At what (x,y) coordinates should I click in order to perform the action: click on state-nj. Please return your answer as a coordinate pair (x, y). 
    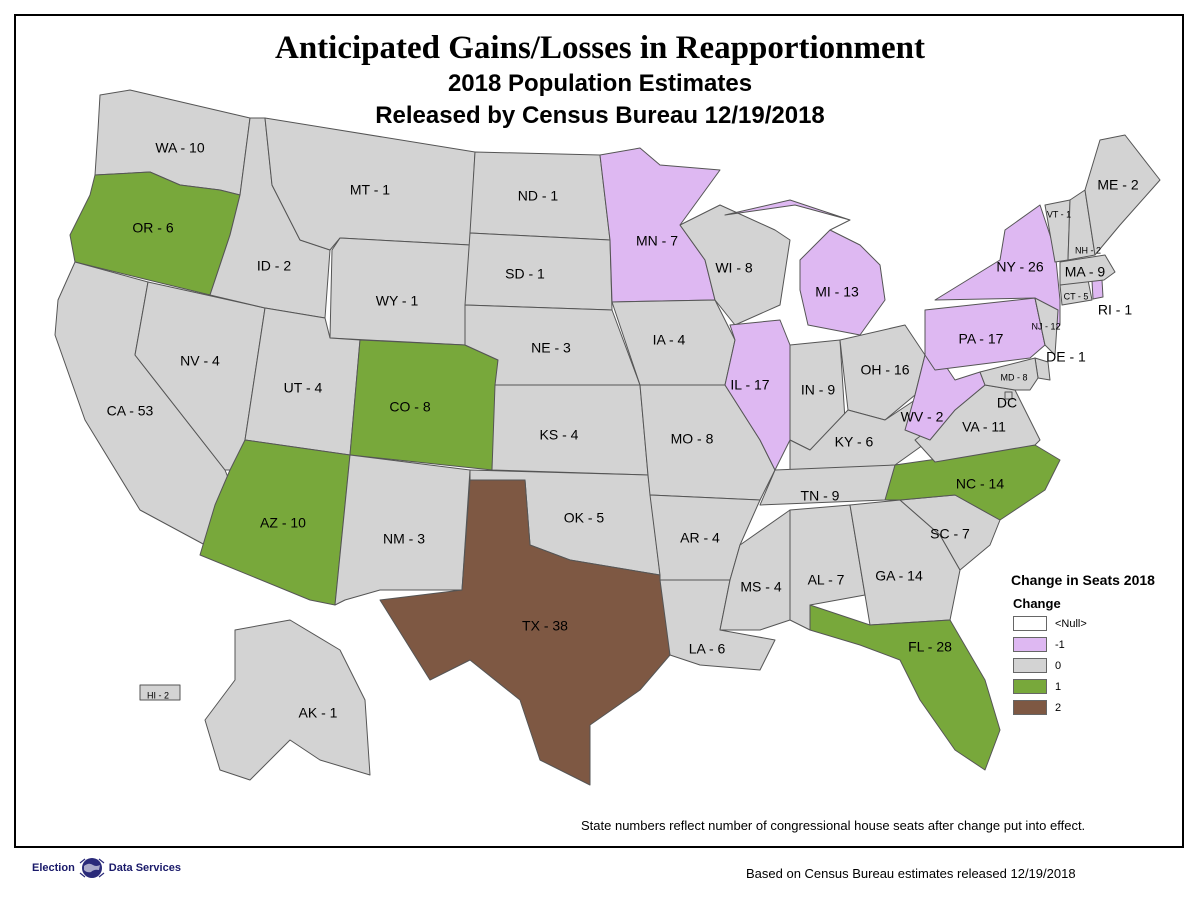
    Looking at the image, I should click on (1046, 326).